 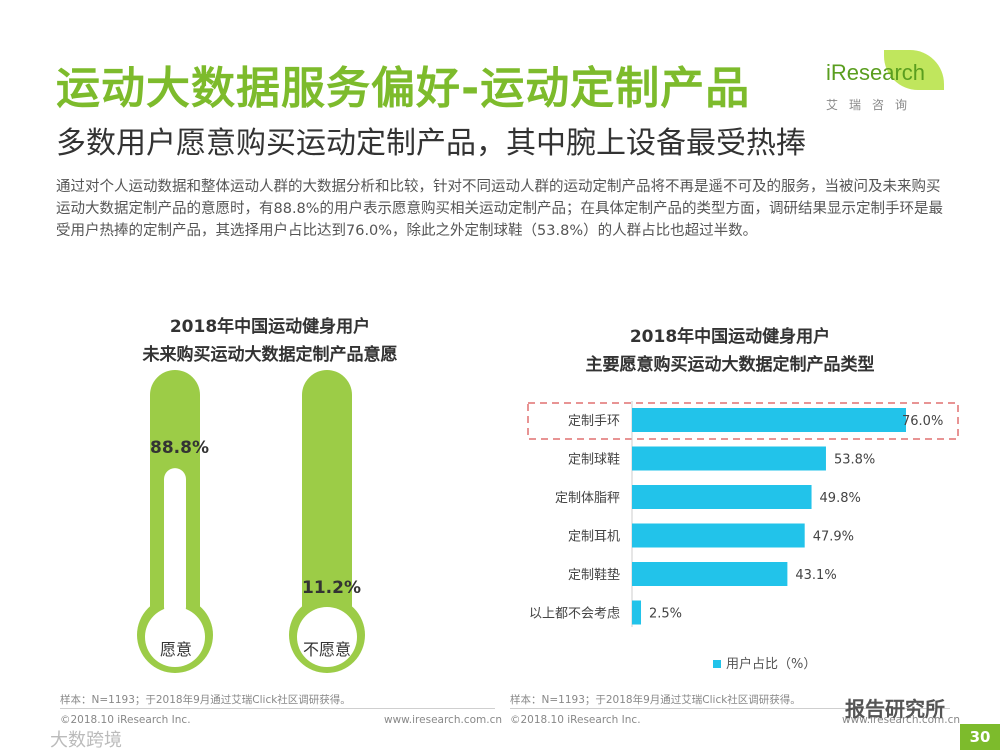 I want to click on thermometer-chart, so click(x=251, y=521).